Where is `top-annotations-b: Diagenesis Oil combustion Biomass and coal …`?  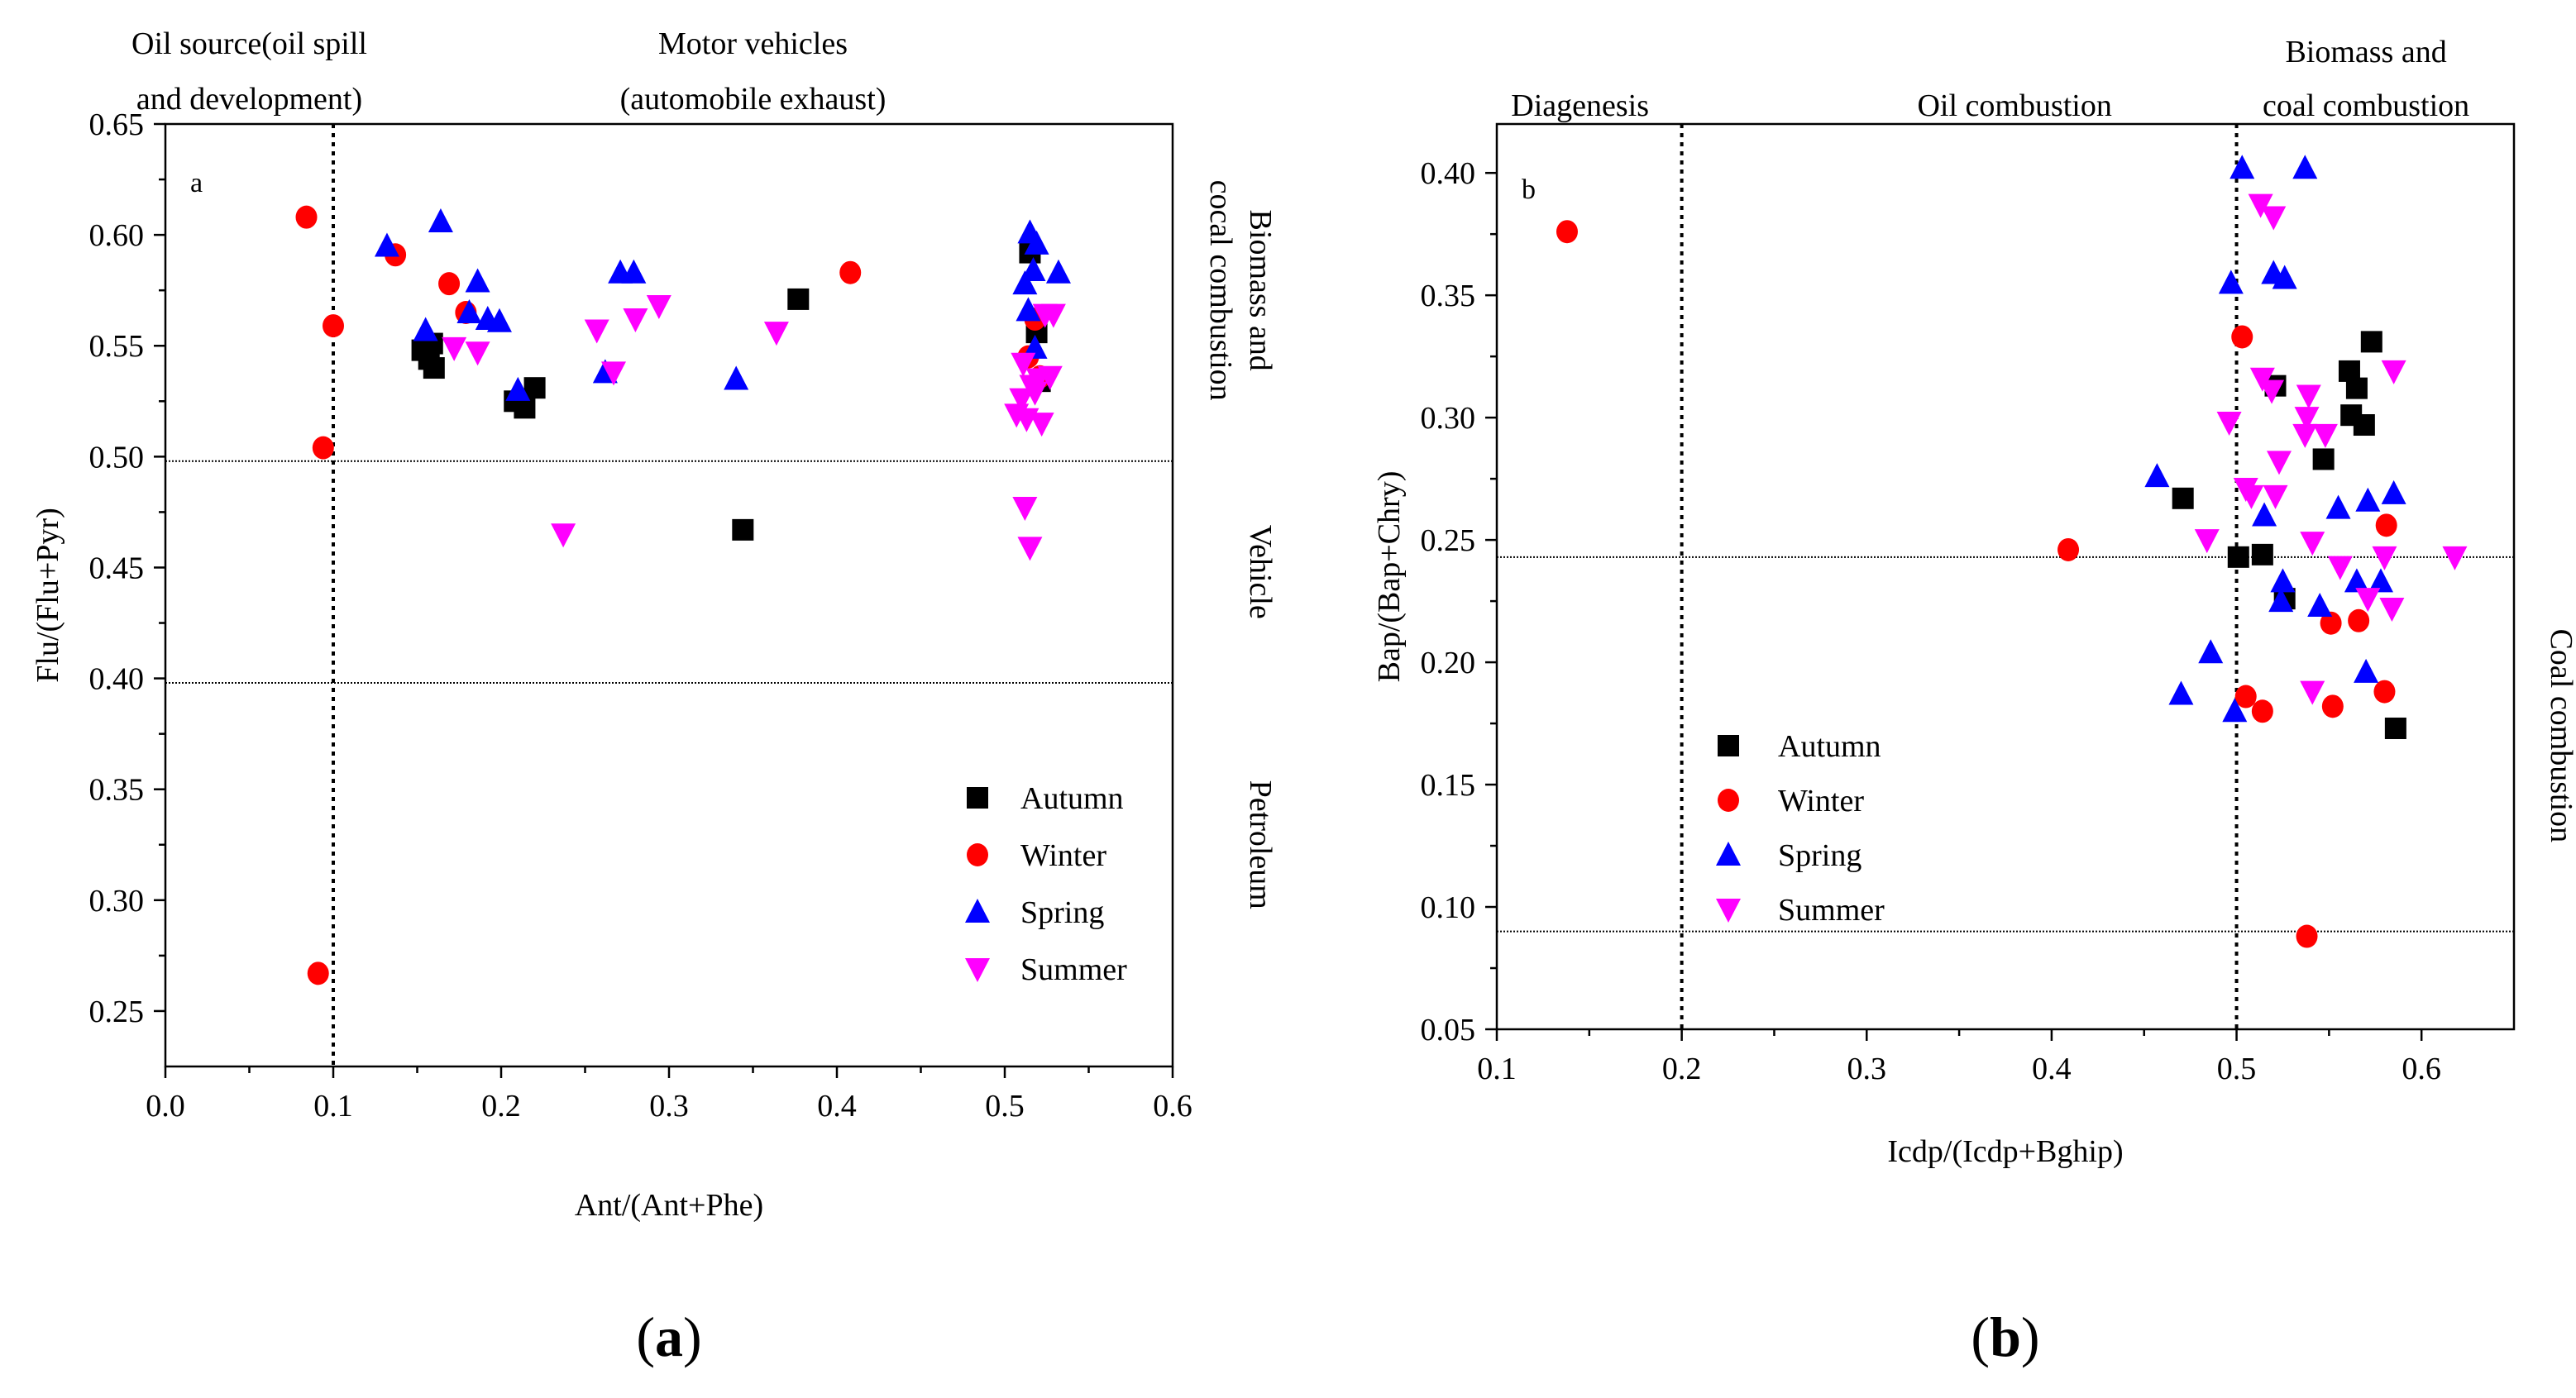 top-annotations-b: Diagenesis Oil combustion Biomass and coal … is located at coordinates (1990, 79).